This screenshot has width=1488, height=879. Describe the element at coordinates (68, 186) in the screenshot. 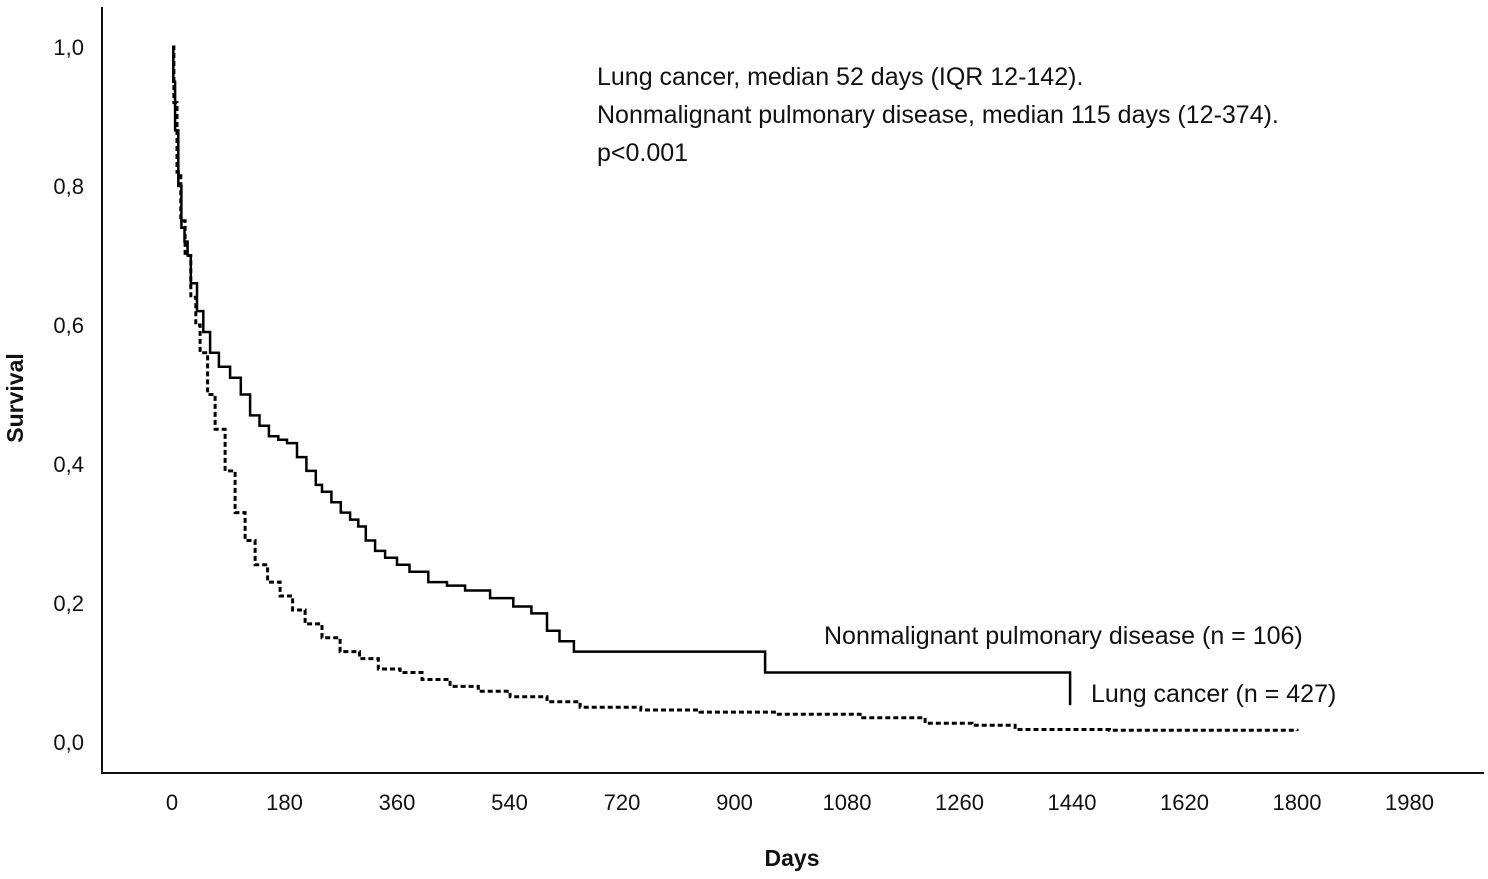

I see `y-tick-label: 0,8` at that location.